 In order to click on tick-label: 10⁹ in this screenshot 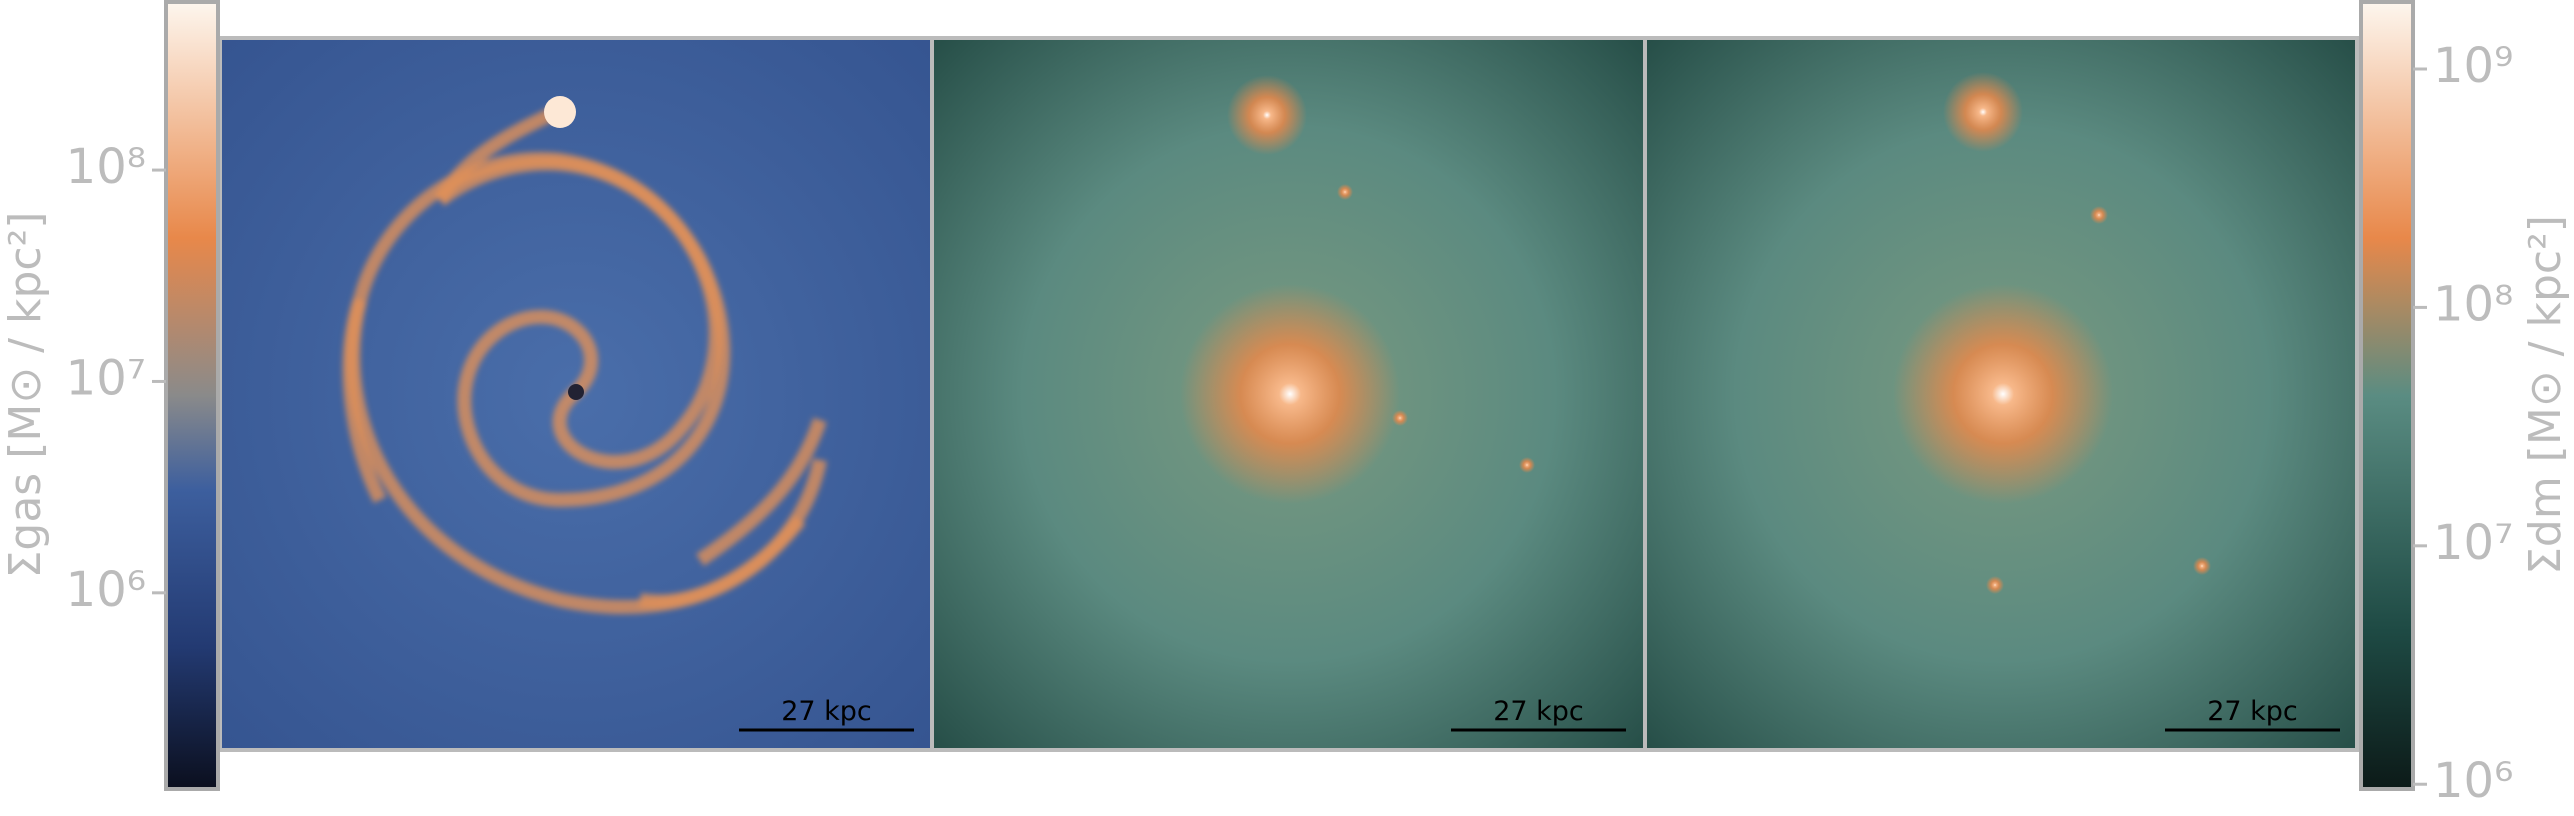, I will do `click(2473, 66)`.